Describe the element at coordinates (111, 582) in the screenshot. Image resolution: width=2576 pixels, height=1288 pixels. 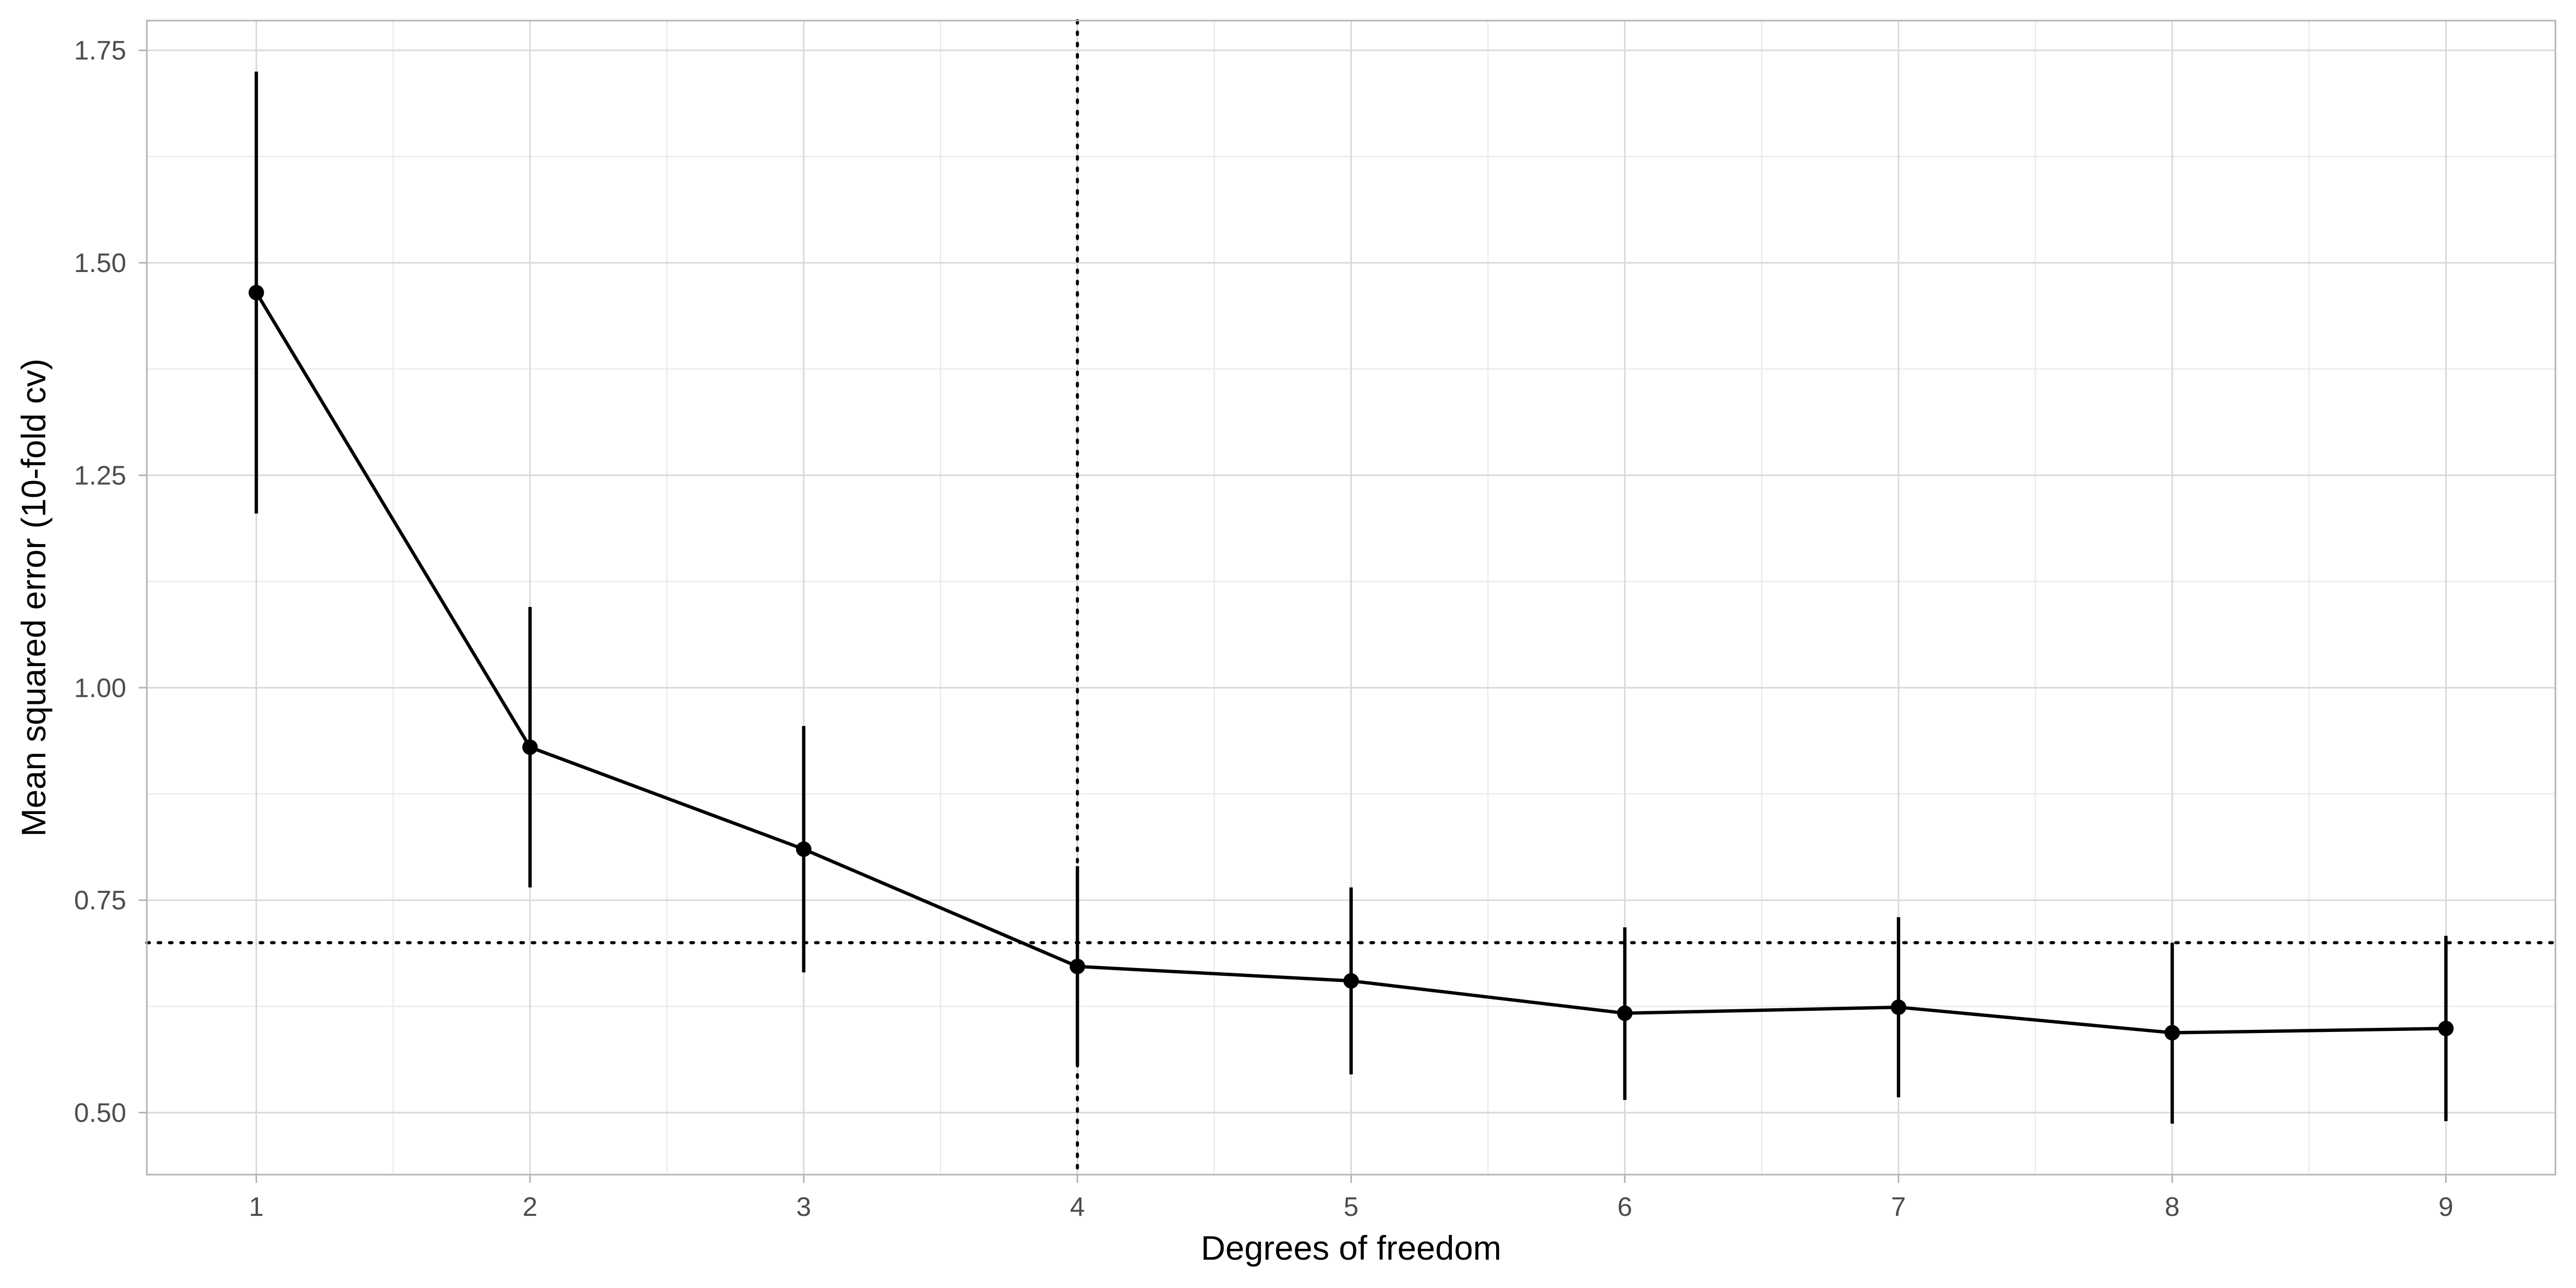
I see `y-axis-ticks: 0.50 0.75 1.00 1.25 1.50 1.75` at that location.